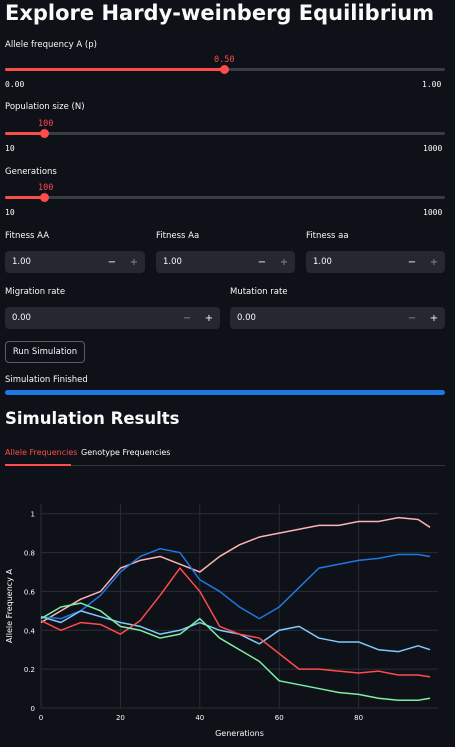 Image resolution: width=455 pixels, height=747 pixels. Describe the element at coordinates (225, 197) in the screenshot. I see `generations-slider` at that location.